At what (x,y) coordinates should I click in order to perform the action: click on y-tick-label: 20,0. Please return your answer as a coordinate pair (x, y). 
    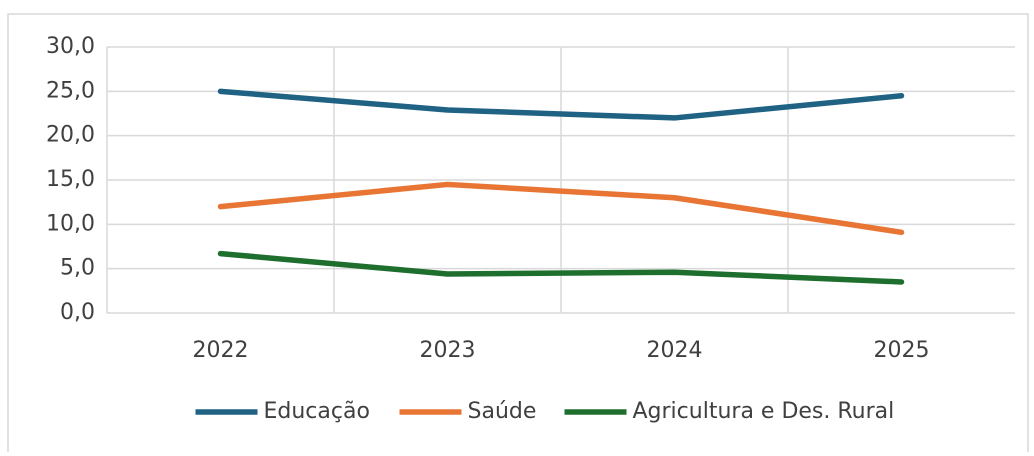
    Looking at the image, I should click on (70, 135).